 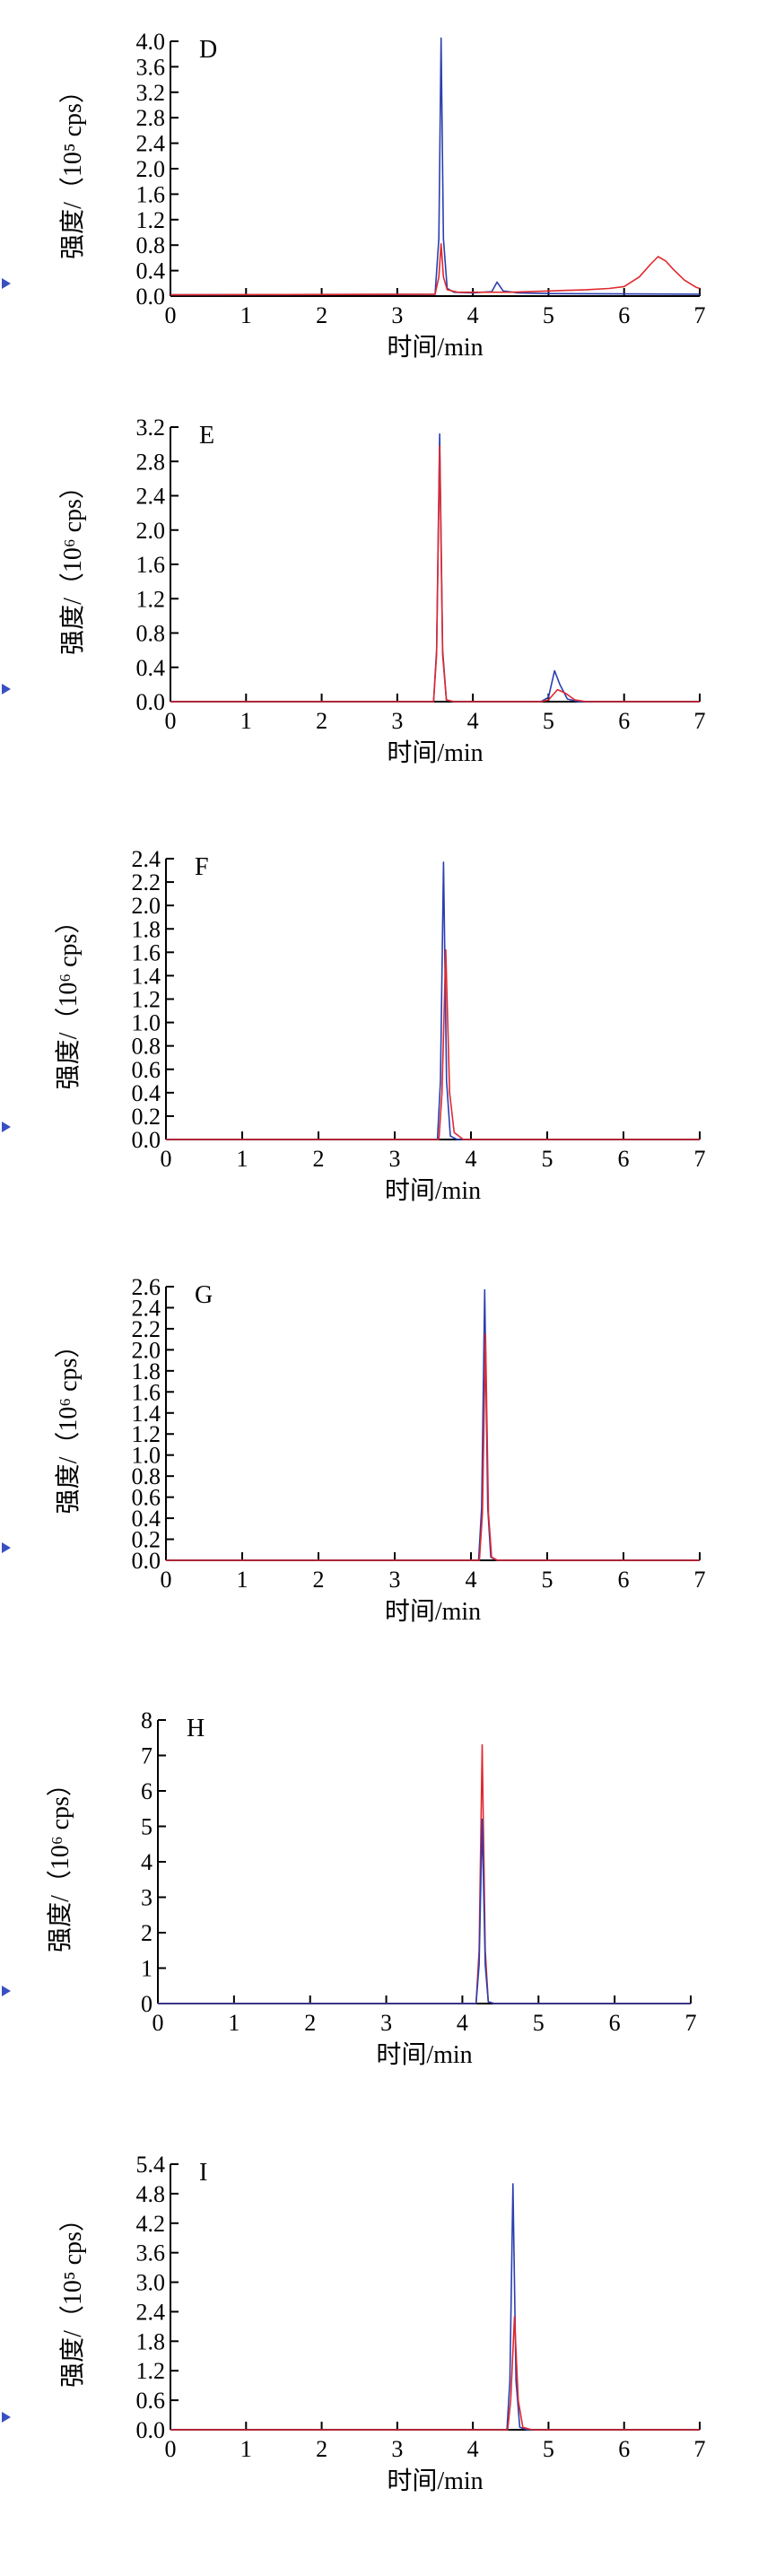 What do you see at coordinates (147, 1720) in the screenshot?
I see `y-tick-label: 8` at bounding box center [147, 1720].